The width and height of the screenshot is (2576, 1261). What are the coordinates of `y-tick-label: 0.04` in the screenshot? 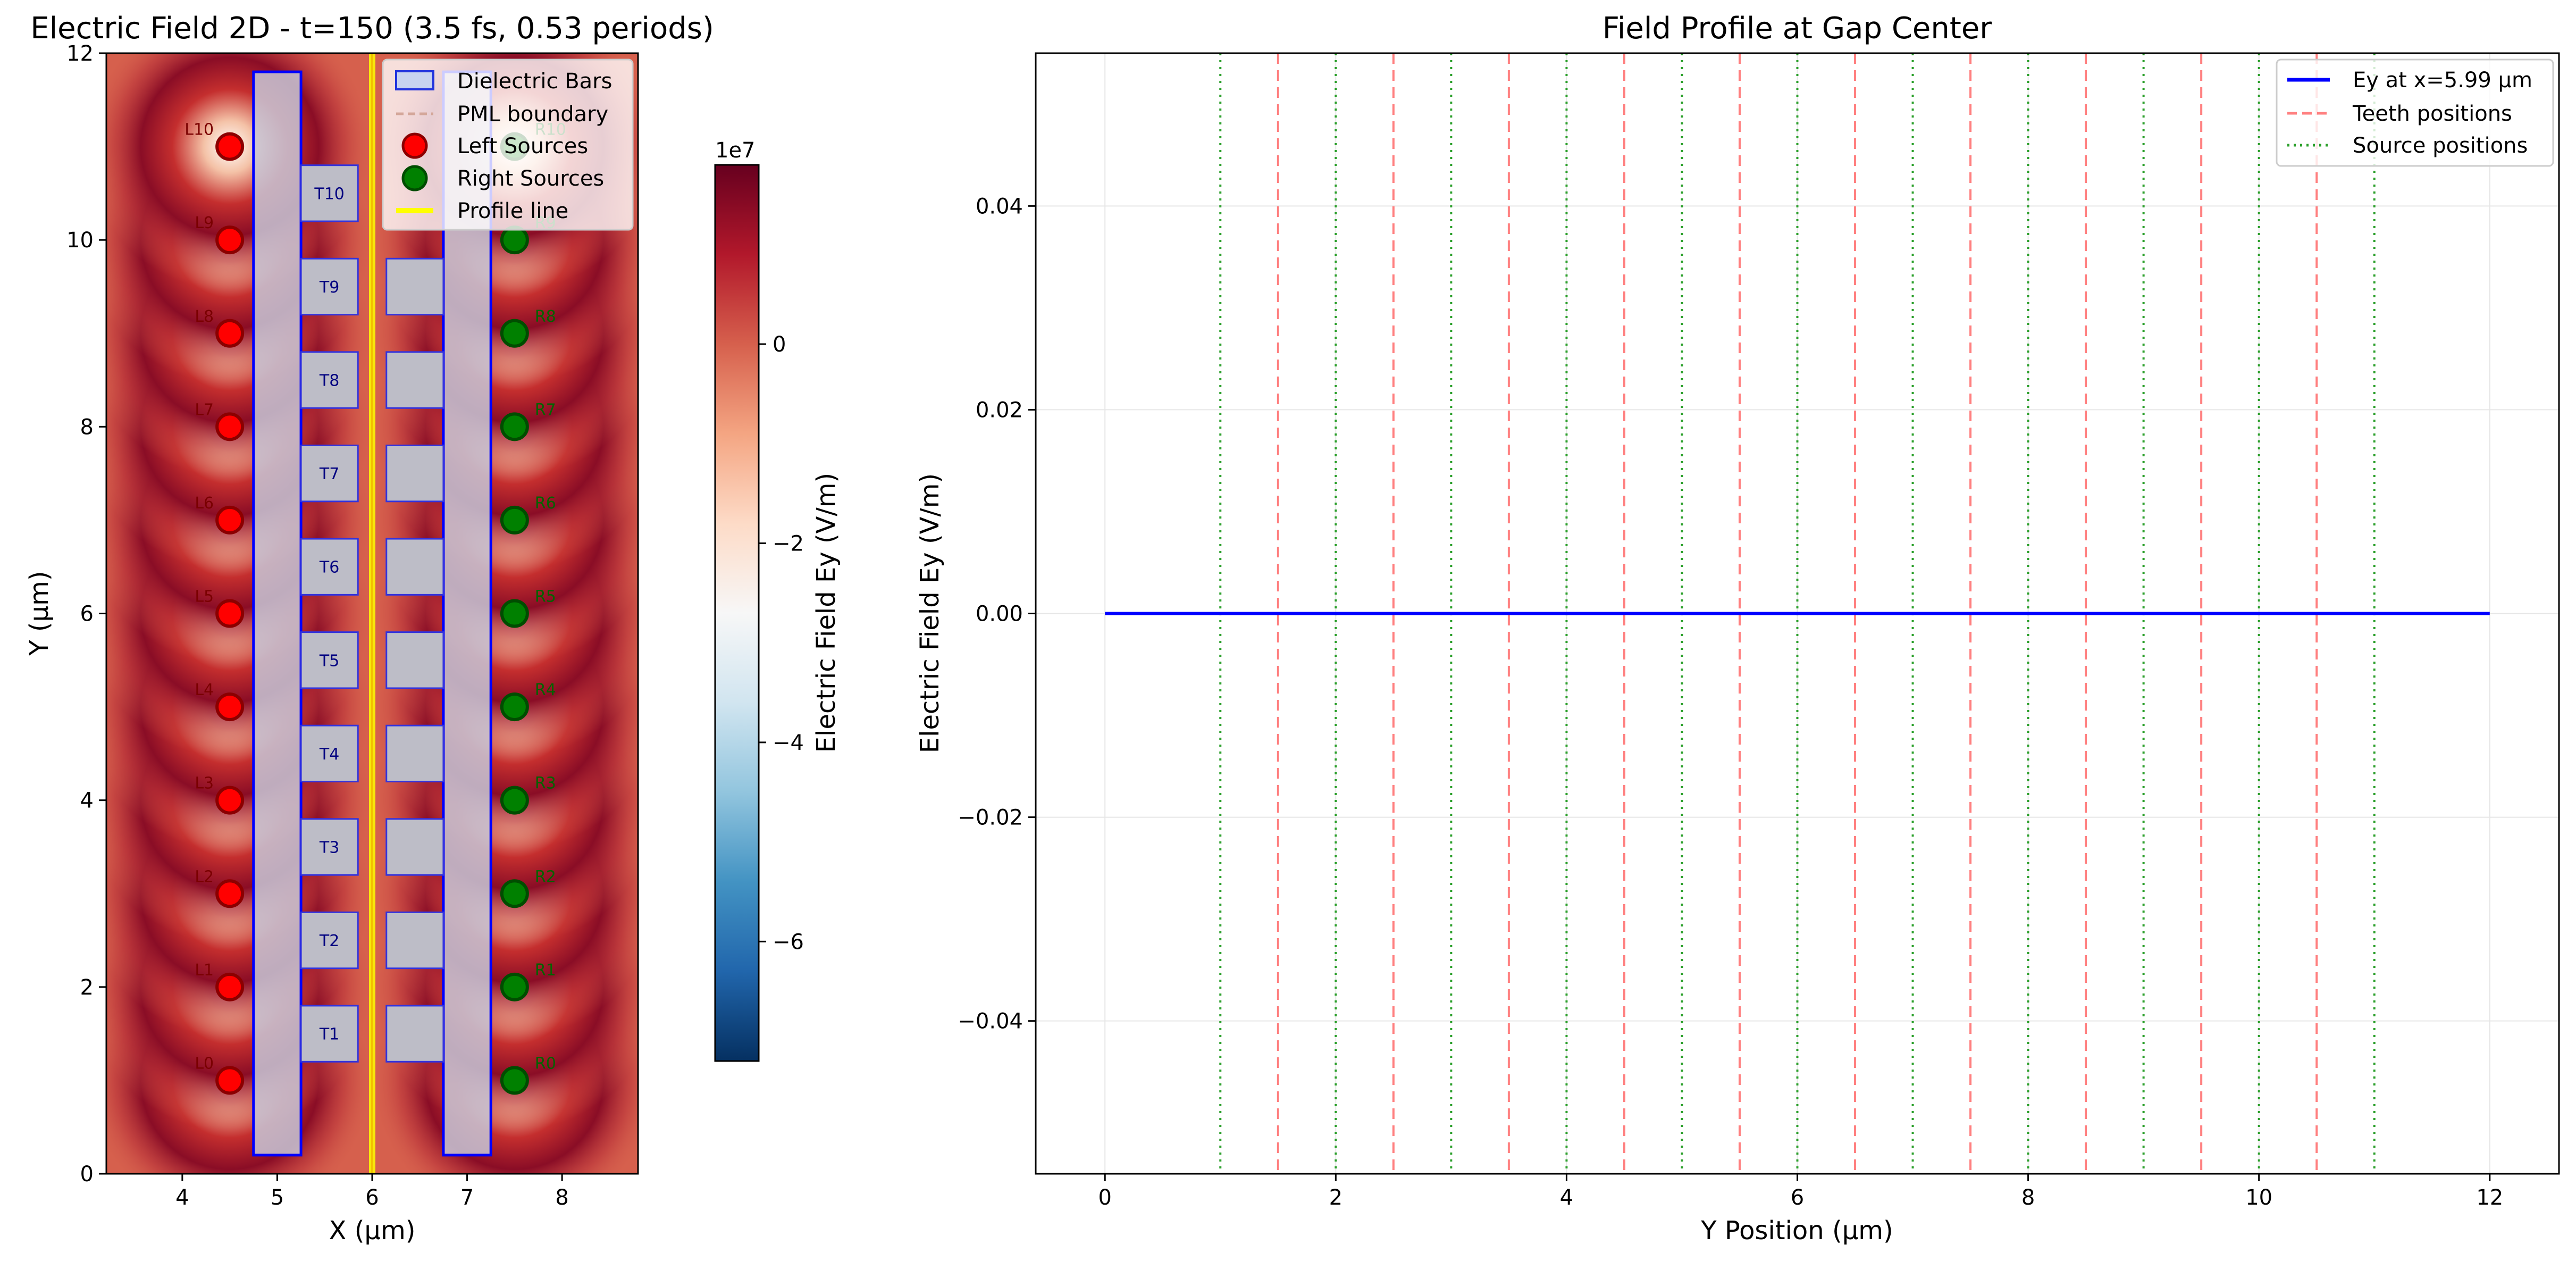 It's located at (999, 207).